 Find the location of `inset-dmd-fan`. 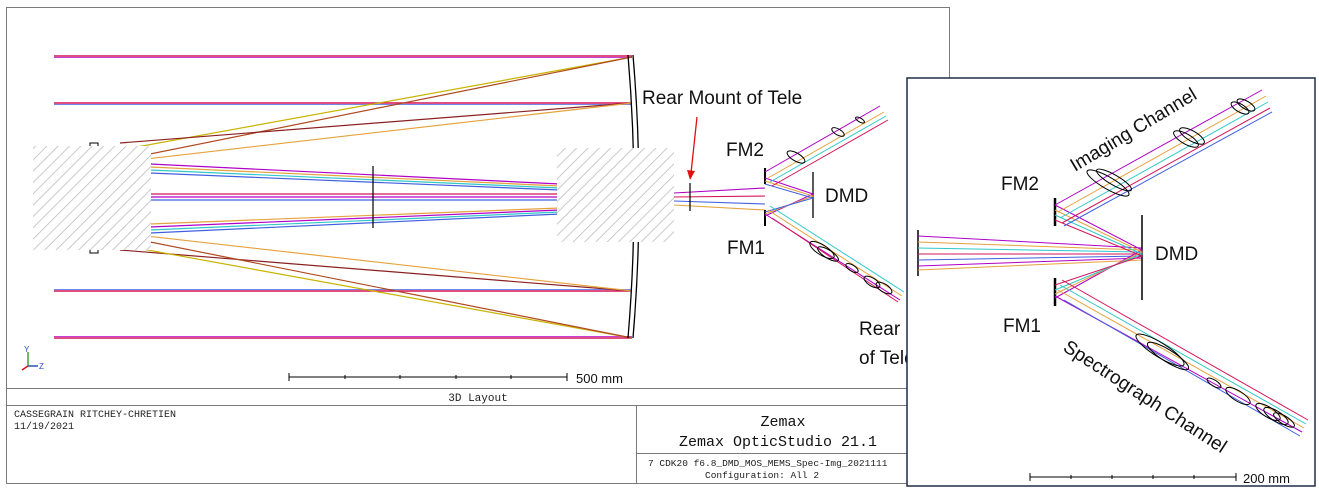

inset-dmd-fan is located at coordinates (1099, 251).